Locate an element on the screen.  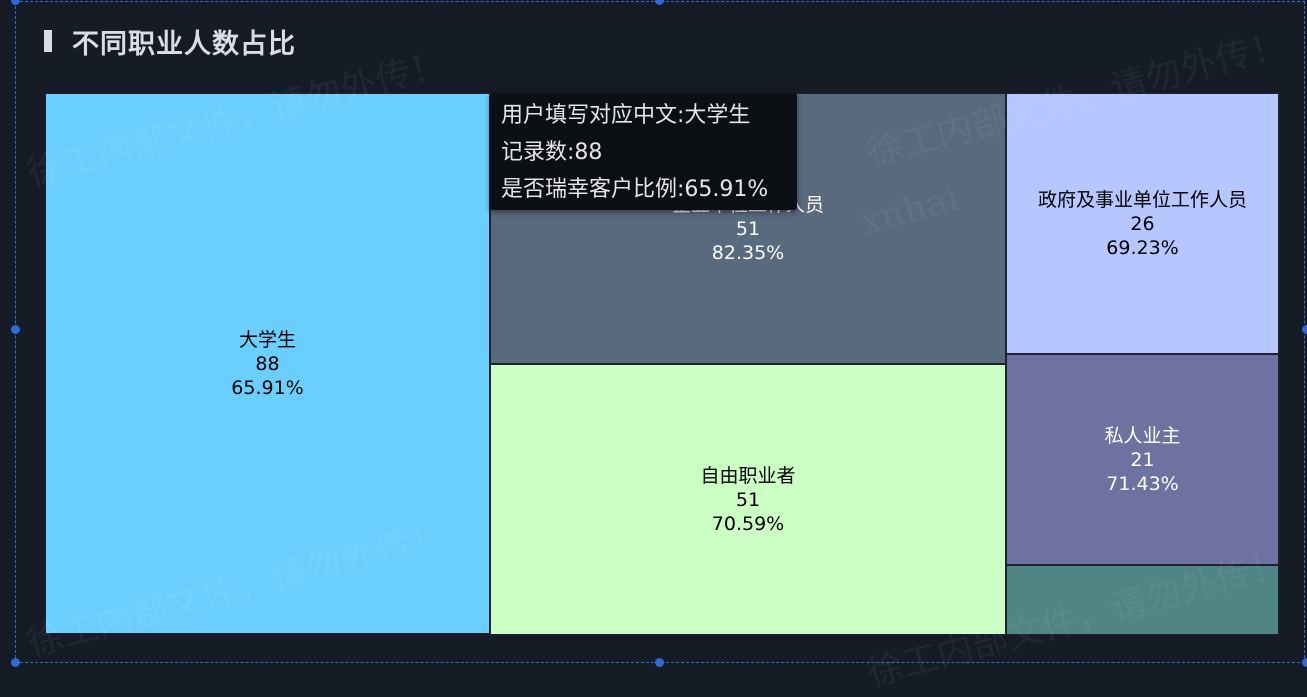
cell-ratio: 71.43% is located at coordinates (1142, 483).